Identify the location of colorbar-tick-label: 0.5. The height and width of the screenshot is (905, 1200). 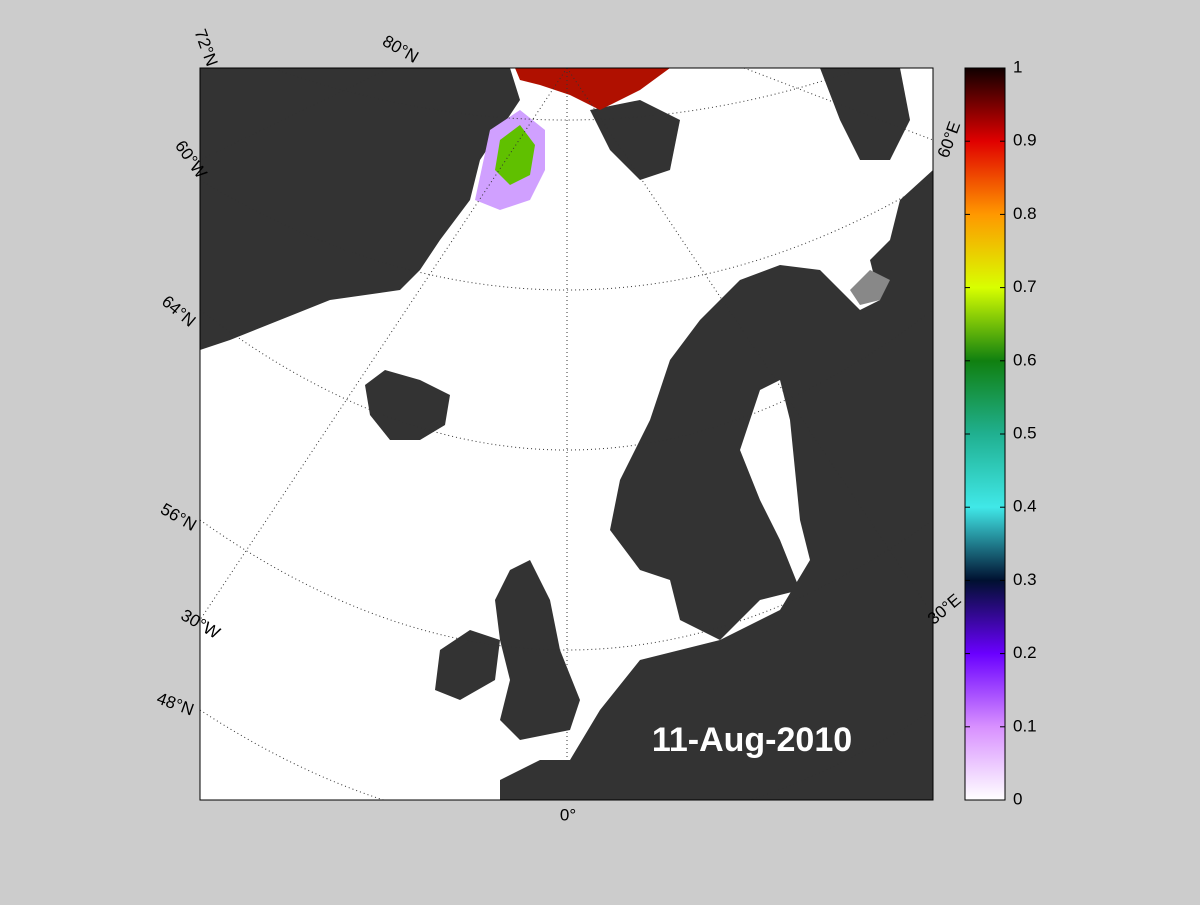
(1025, 432).